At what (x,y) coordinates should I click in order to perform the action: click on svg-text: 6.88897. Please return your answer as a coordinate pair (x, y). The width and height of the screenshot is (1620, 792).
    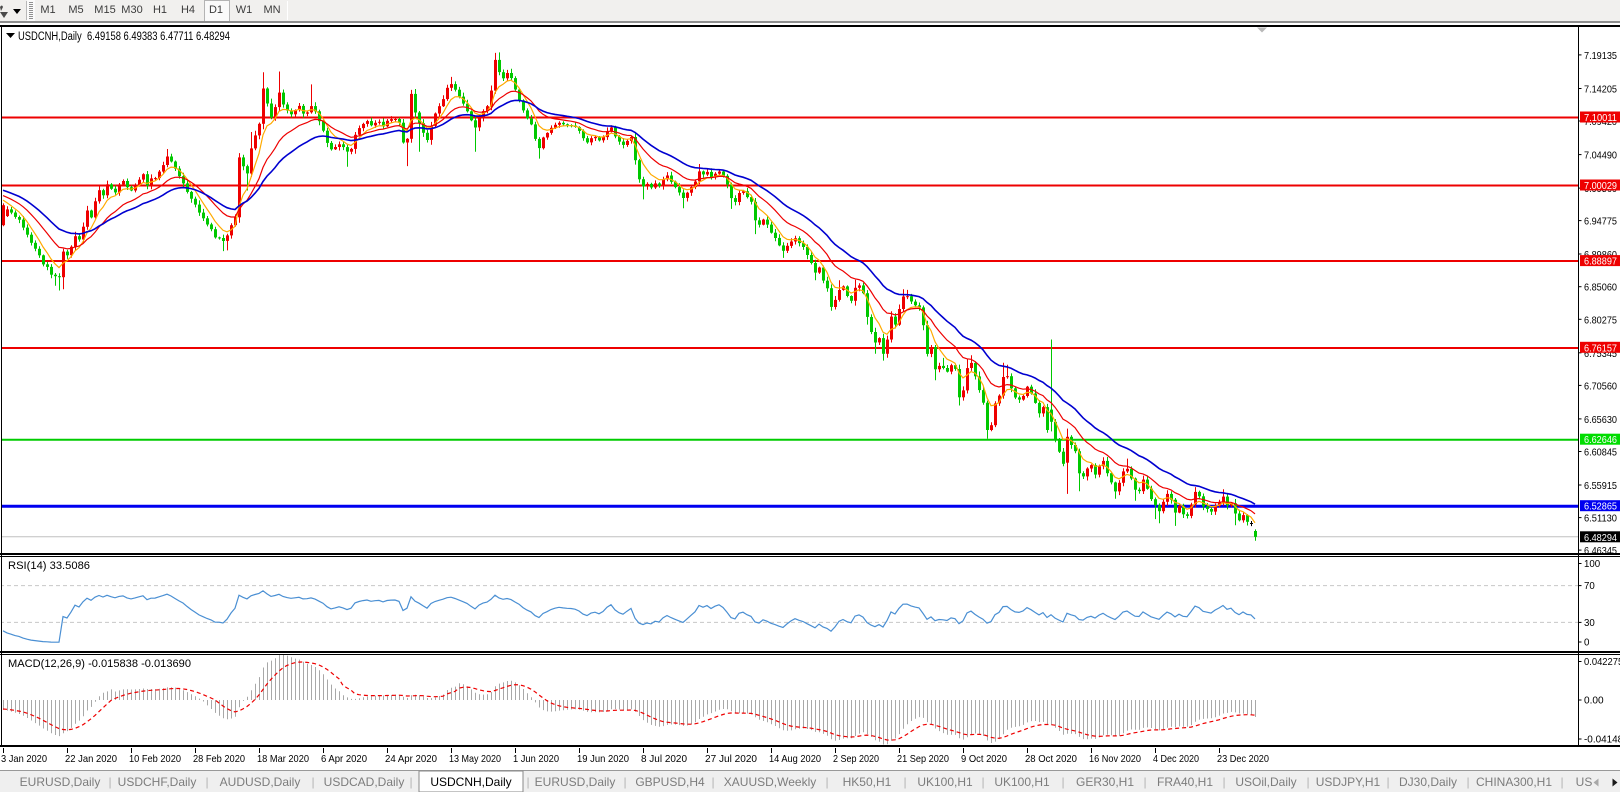
    Looking at the image, I should click on (1600, 262).